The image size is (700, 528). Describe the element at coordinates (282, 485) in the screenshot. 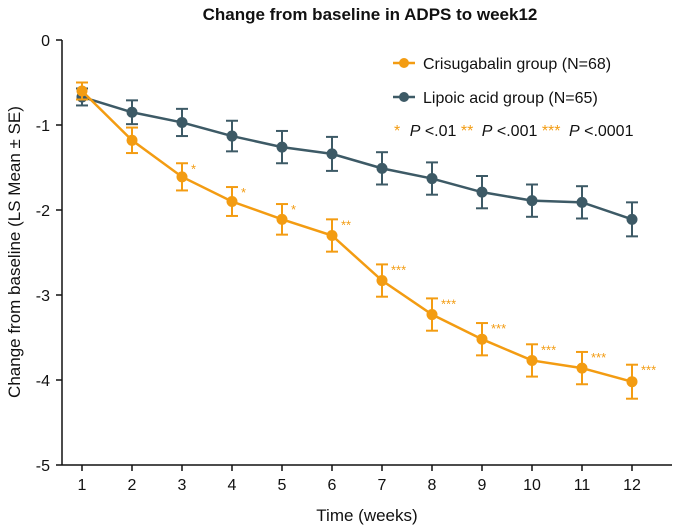

I see `x-tick-label: 5` at that location.